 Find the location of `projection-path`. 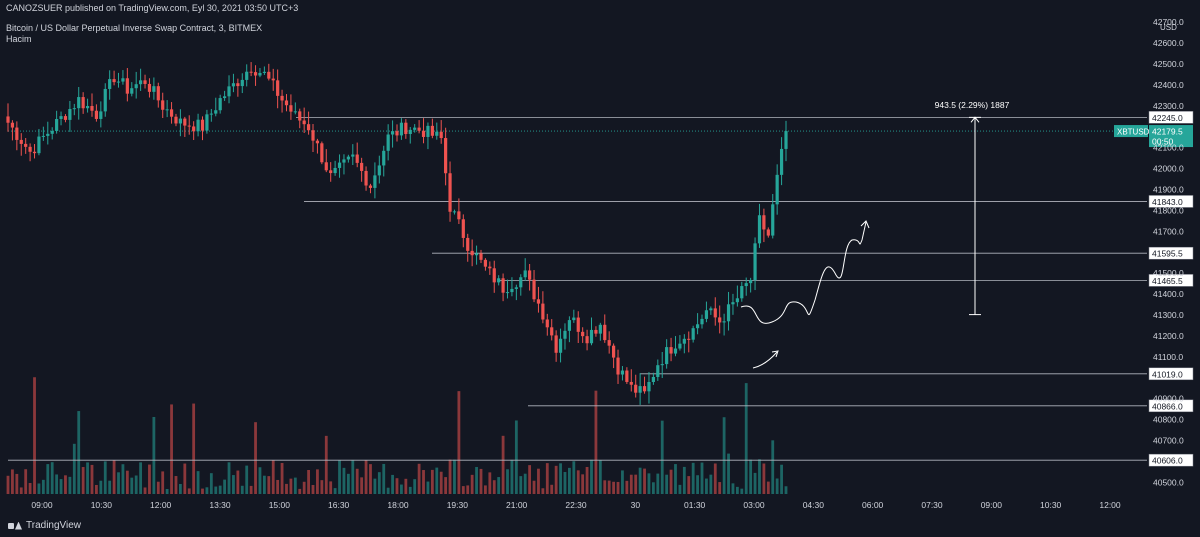

projection-path is located at coordinates (803, 272).